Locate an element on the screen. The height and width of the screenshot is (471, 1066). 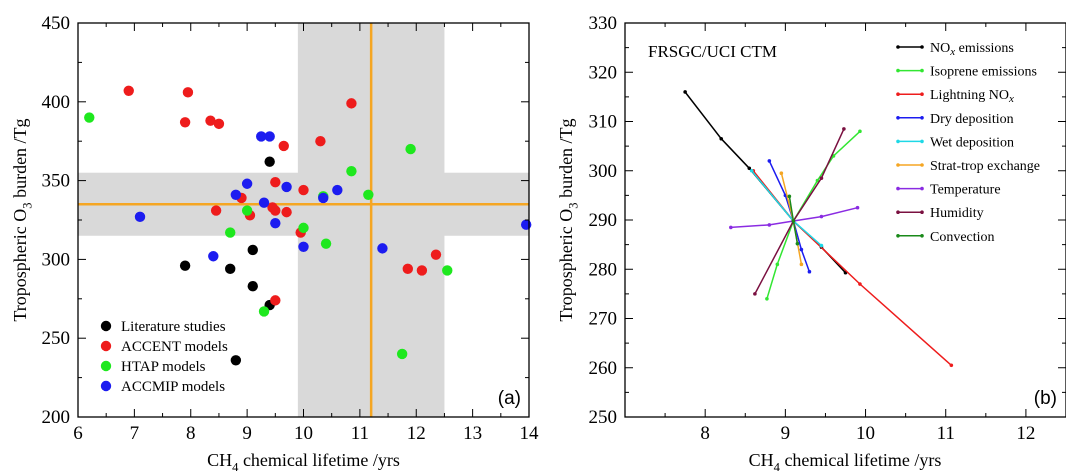
legend-label: Literature studies is located at coordinates (173, 327).